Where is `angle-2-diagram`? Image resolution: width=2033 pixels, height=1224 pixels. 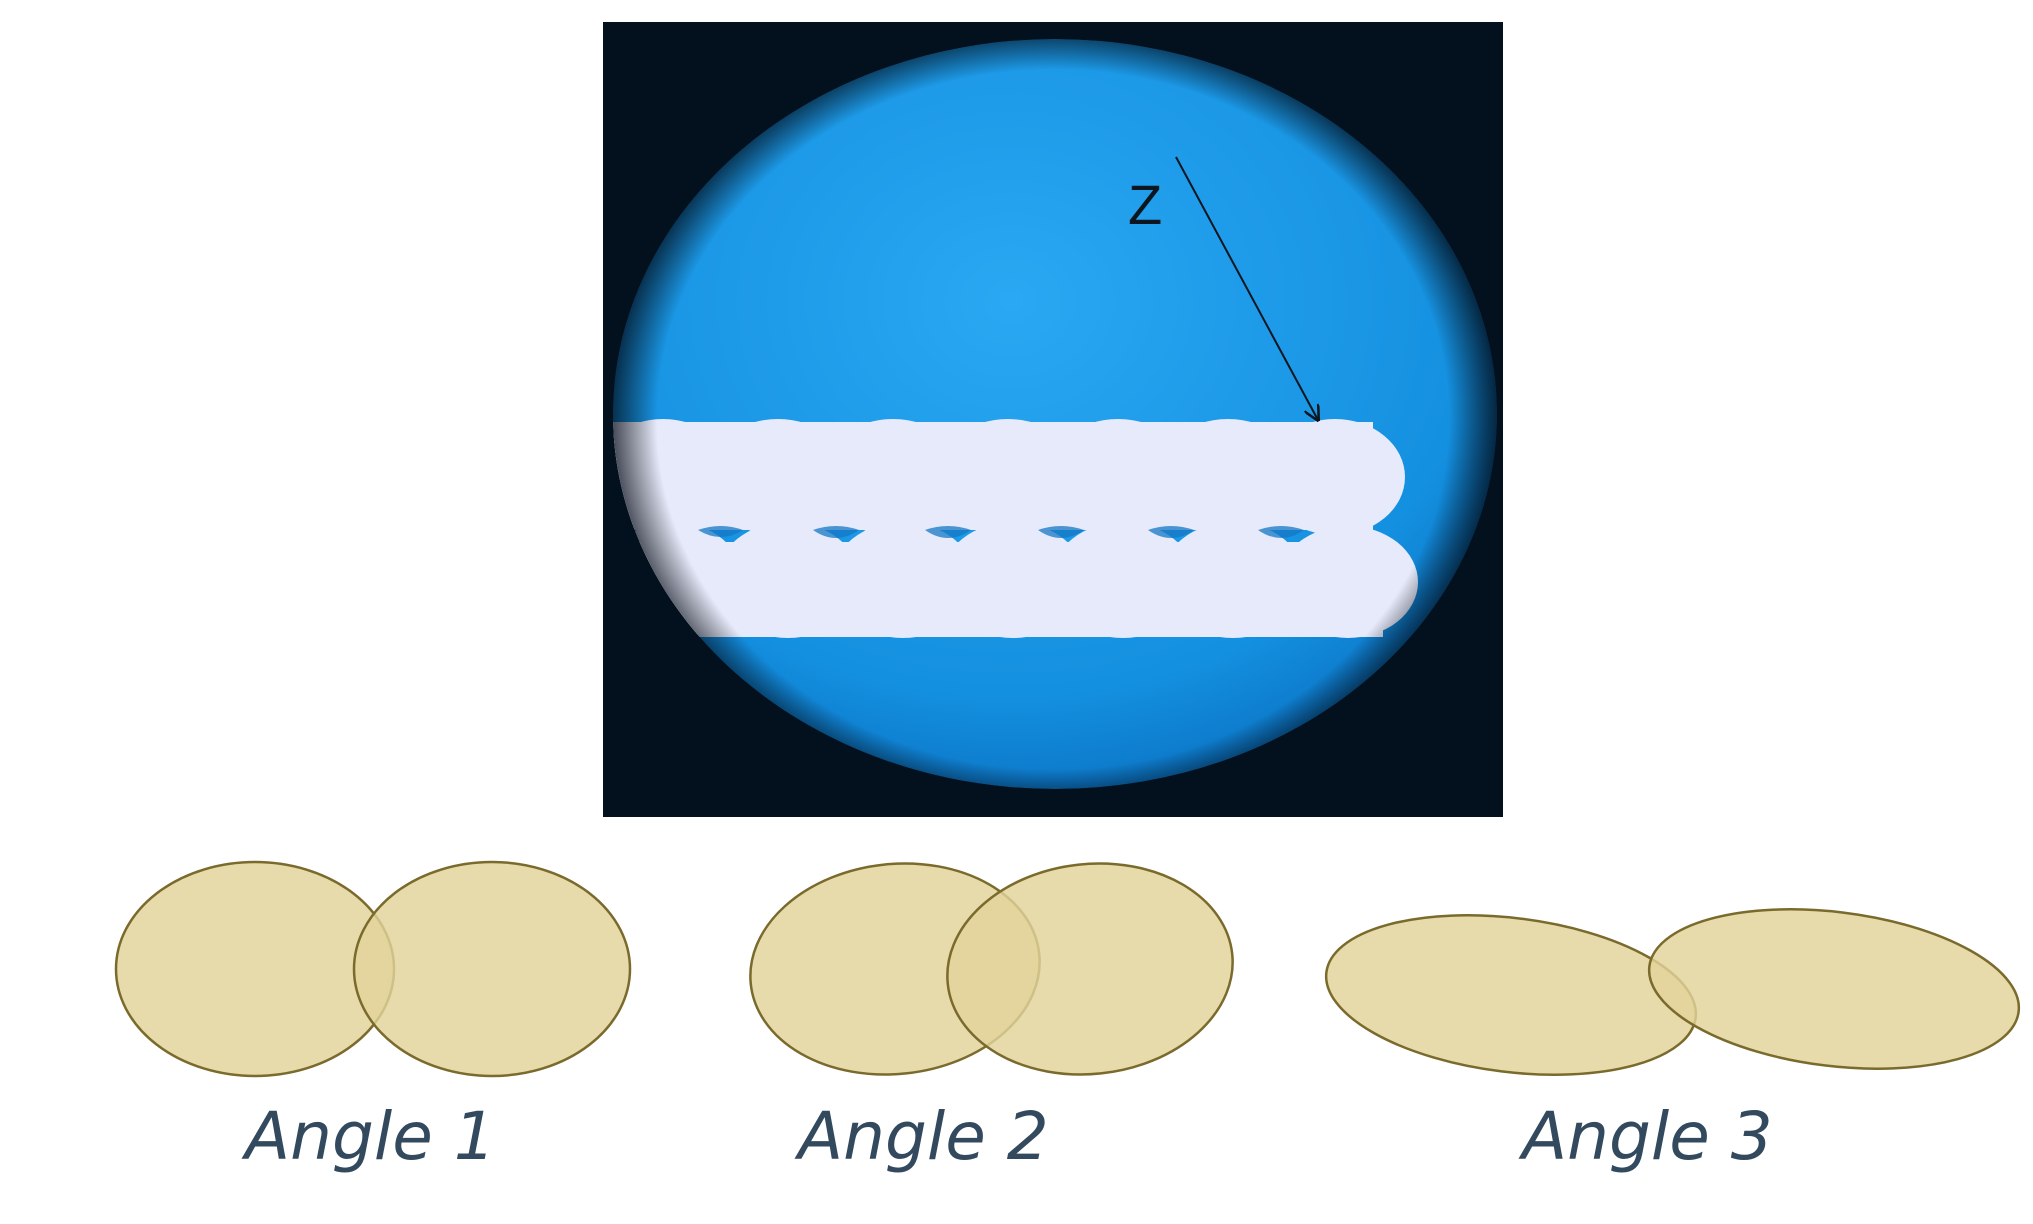
angle-2-diagram is located at coordinates (991, 969).